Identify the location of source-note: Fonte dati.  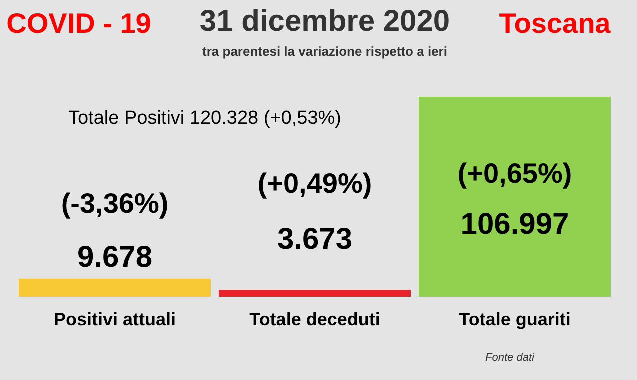
(511, 358).